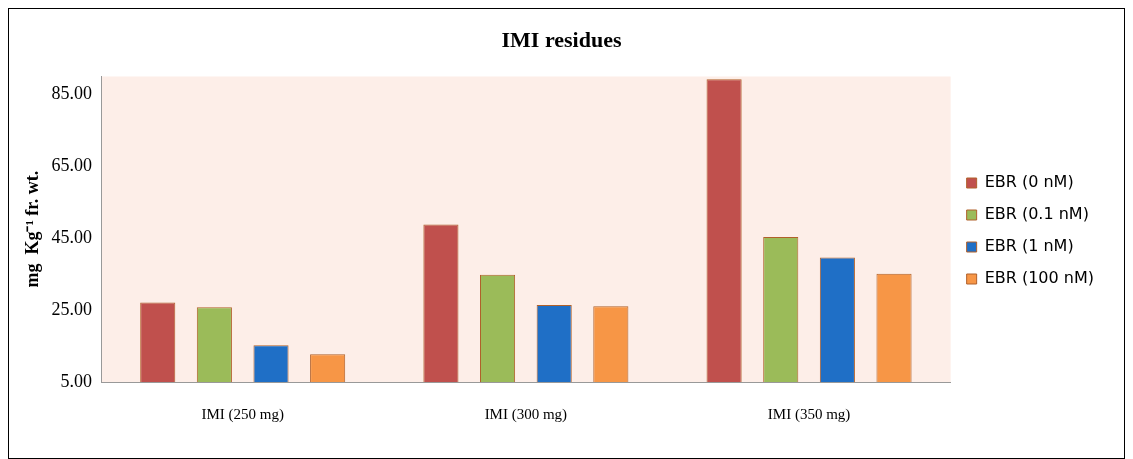 The height and width of the screenshot is (459, 1133). What do you see at coordinates (72, 308) in the screenshot?
I see `y-tick-label: 25.00` at bounding box center [72, 308].